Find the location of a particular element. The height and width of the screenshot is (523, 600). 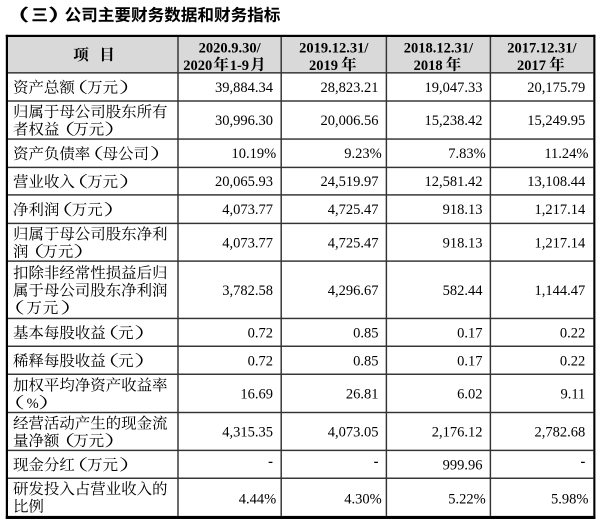

svg-text: 2017.12.31/ is located at coordinates (542, 48).